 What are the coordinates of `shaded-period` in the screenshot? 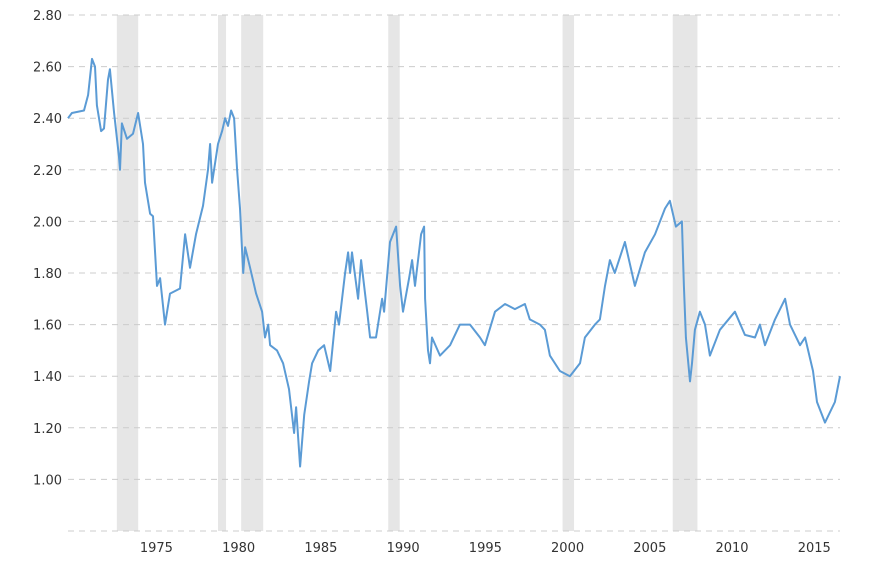 It's located at (394, 273).